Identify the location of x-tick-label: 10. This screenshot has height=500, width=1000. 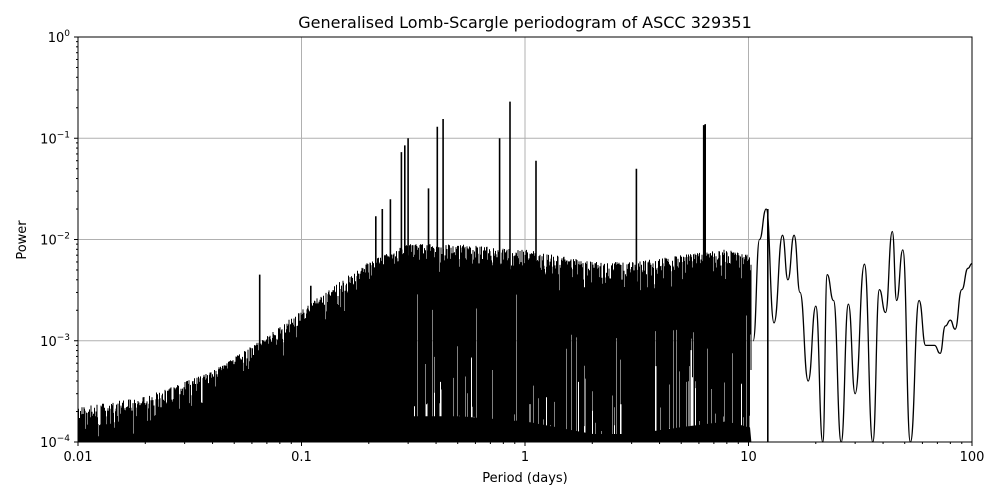
(748, 457).